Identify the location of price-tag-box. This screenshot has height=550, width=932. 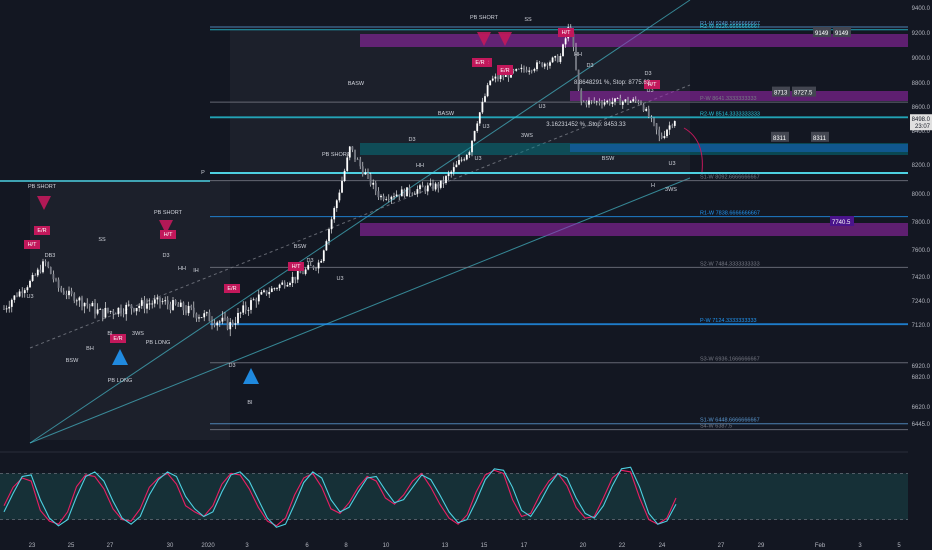
(781, 91).